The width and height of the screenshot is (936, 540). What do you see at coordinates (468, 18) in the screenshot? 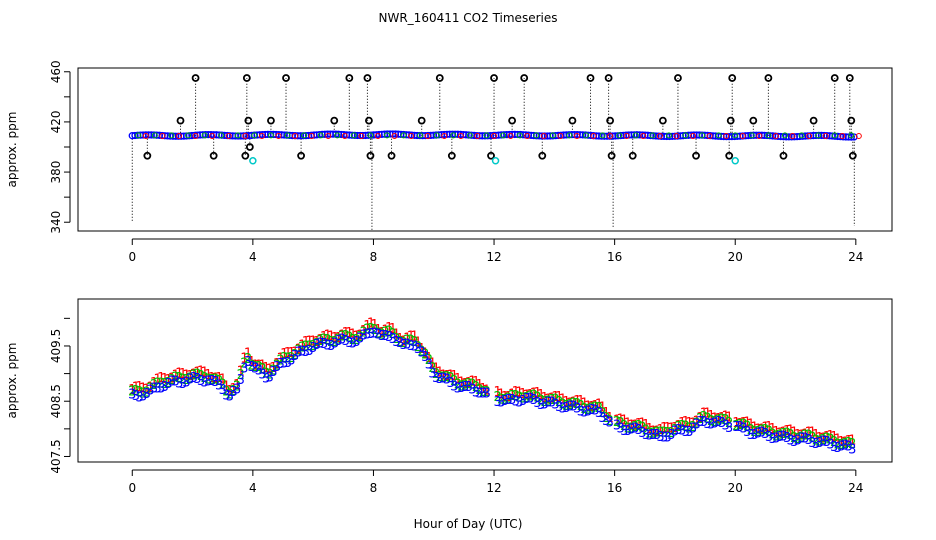
I see `chart-title: NWR_160411 CO2 Timeseries` at bounding box center [468, 18].